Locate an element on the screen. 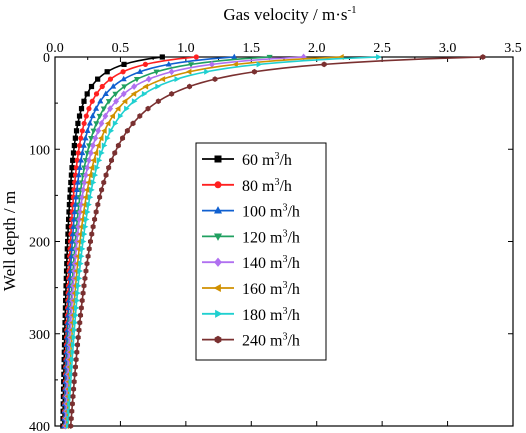  x-tick-label: 0.5 is located at coordinates (121, 48).